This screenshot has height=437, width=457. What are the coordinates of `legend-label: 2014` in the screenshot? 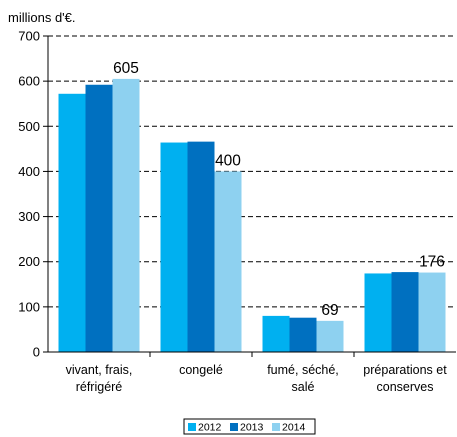 It's located at (294, 428).